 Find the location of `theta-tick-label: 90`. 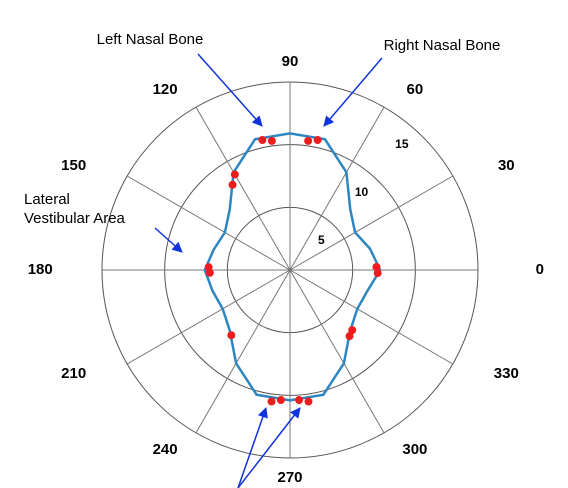

theta-tick-label: 90 is located at coordinates (290, 61).